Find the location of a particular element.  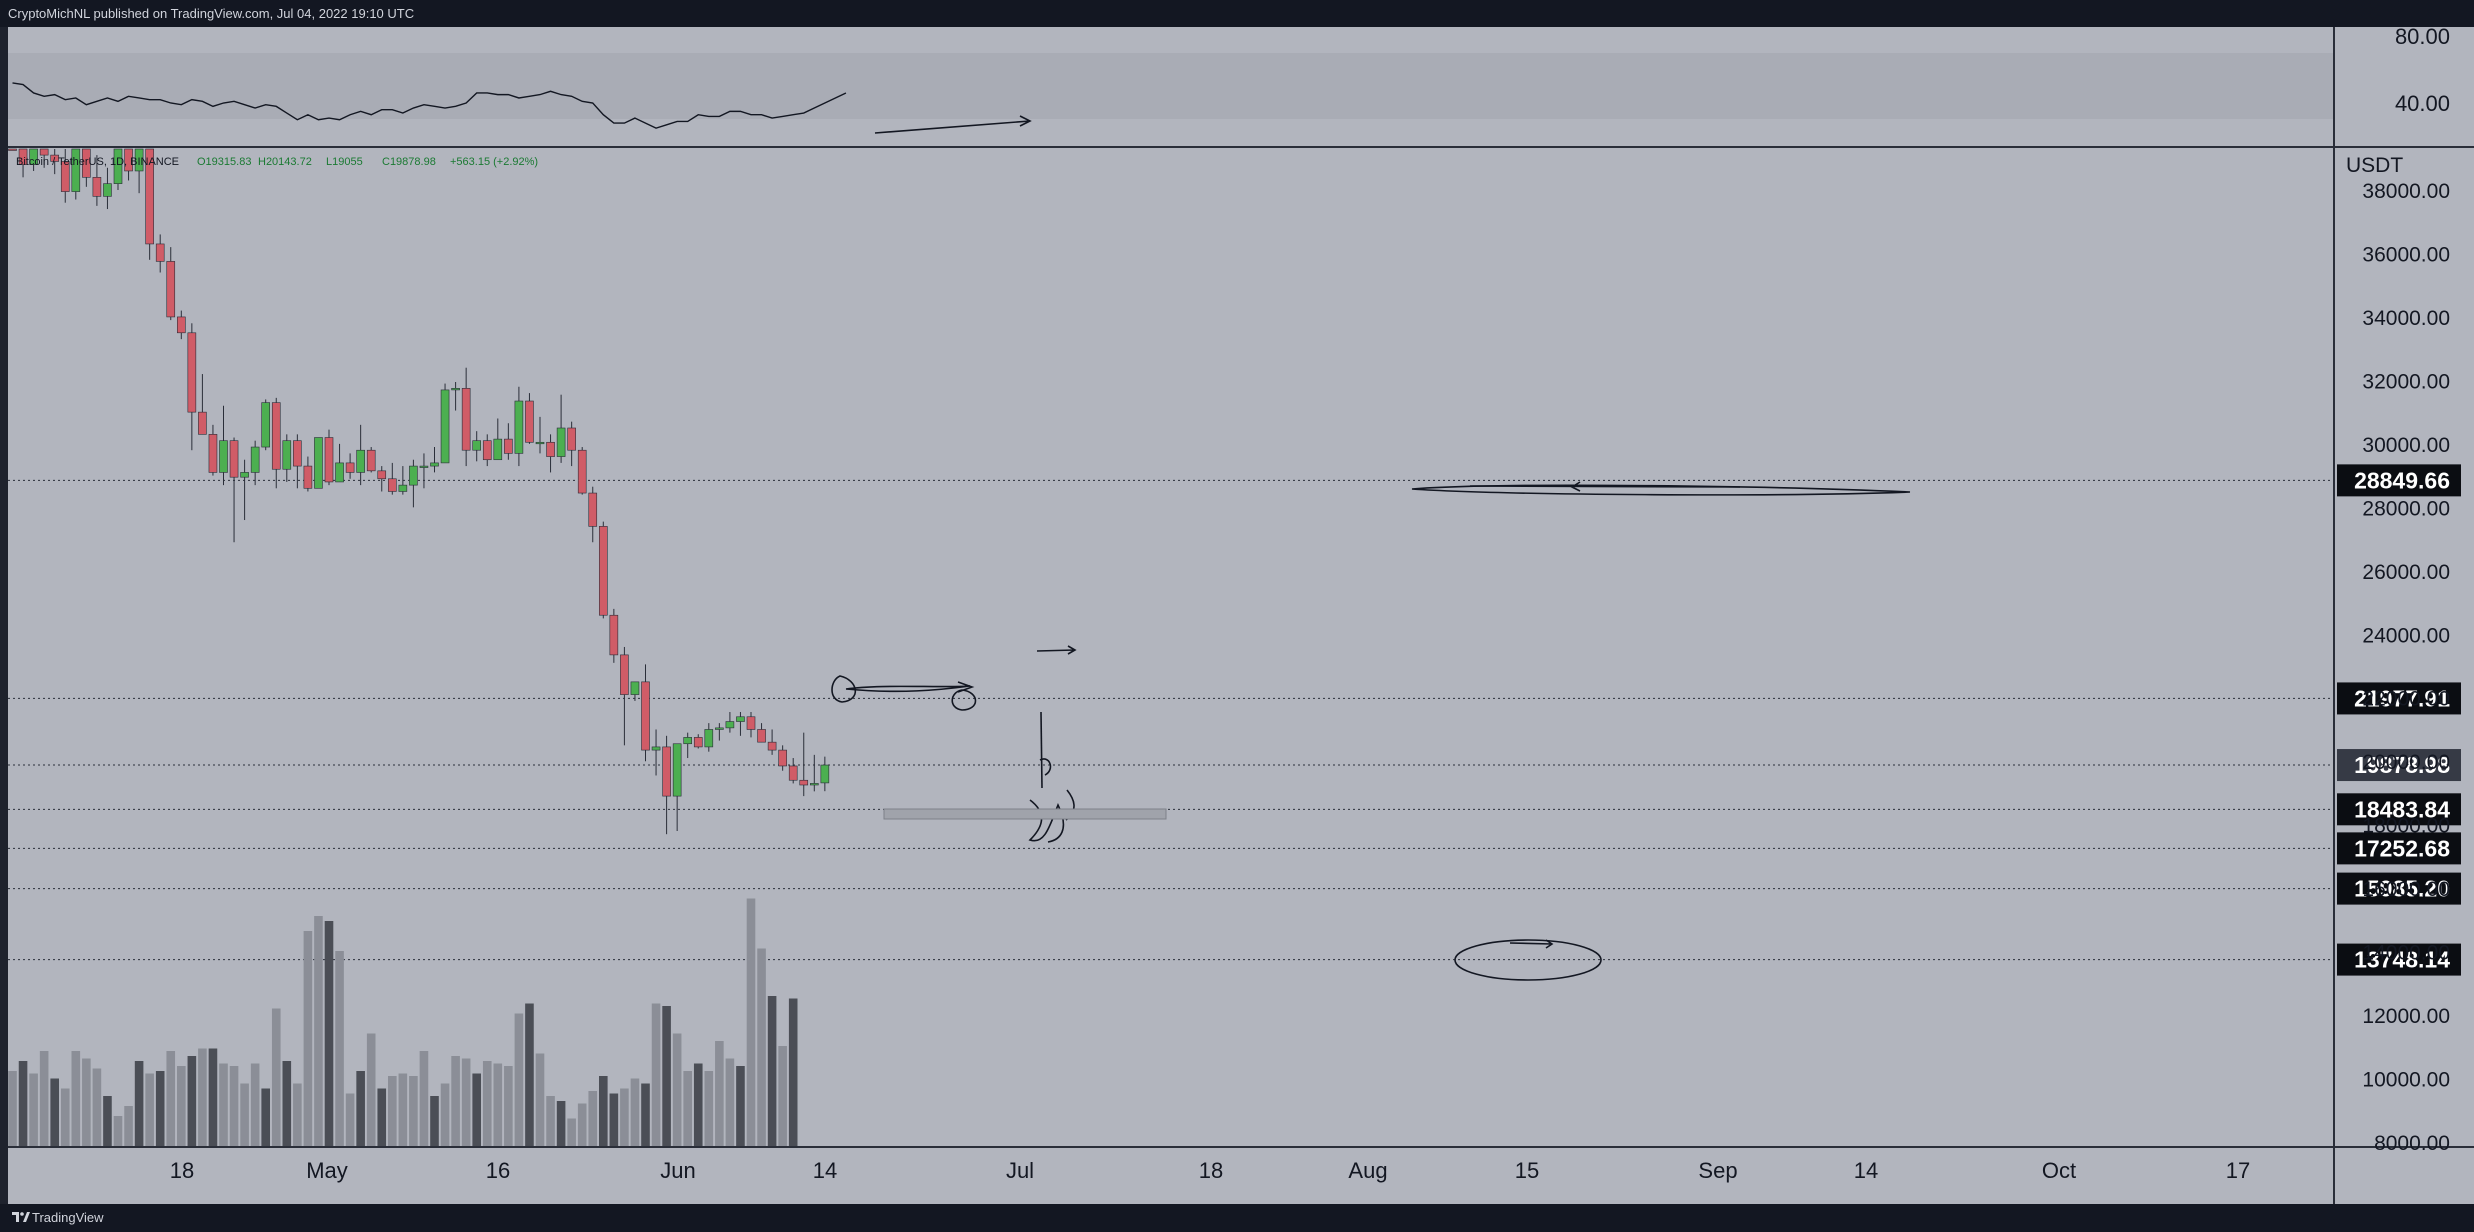

level-price-label: 21977.91 is located at coordinates (2402, 698).